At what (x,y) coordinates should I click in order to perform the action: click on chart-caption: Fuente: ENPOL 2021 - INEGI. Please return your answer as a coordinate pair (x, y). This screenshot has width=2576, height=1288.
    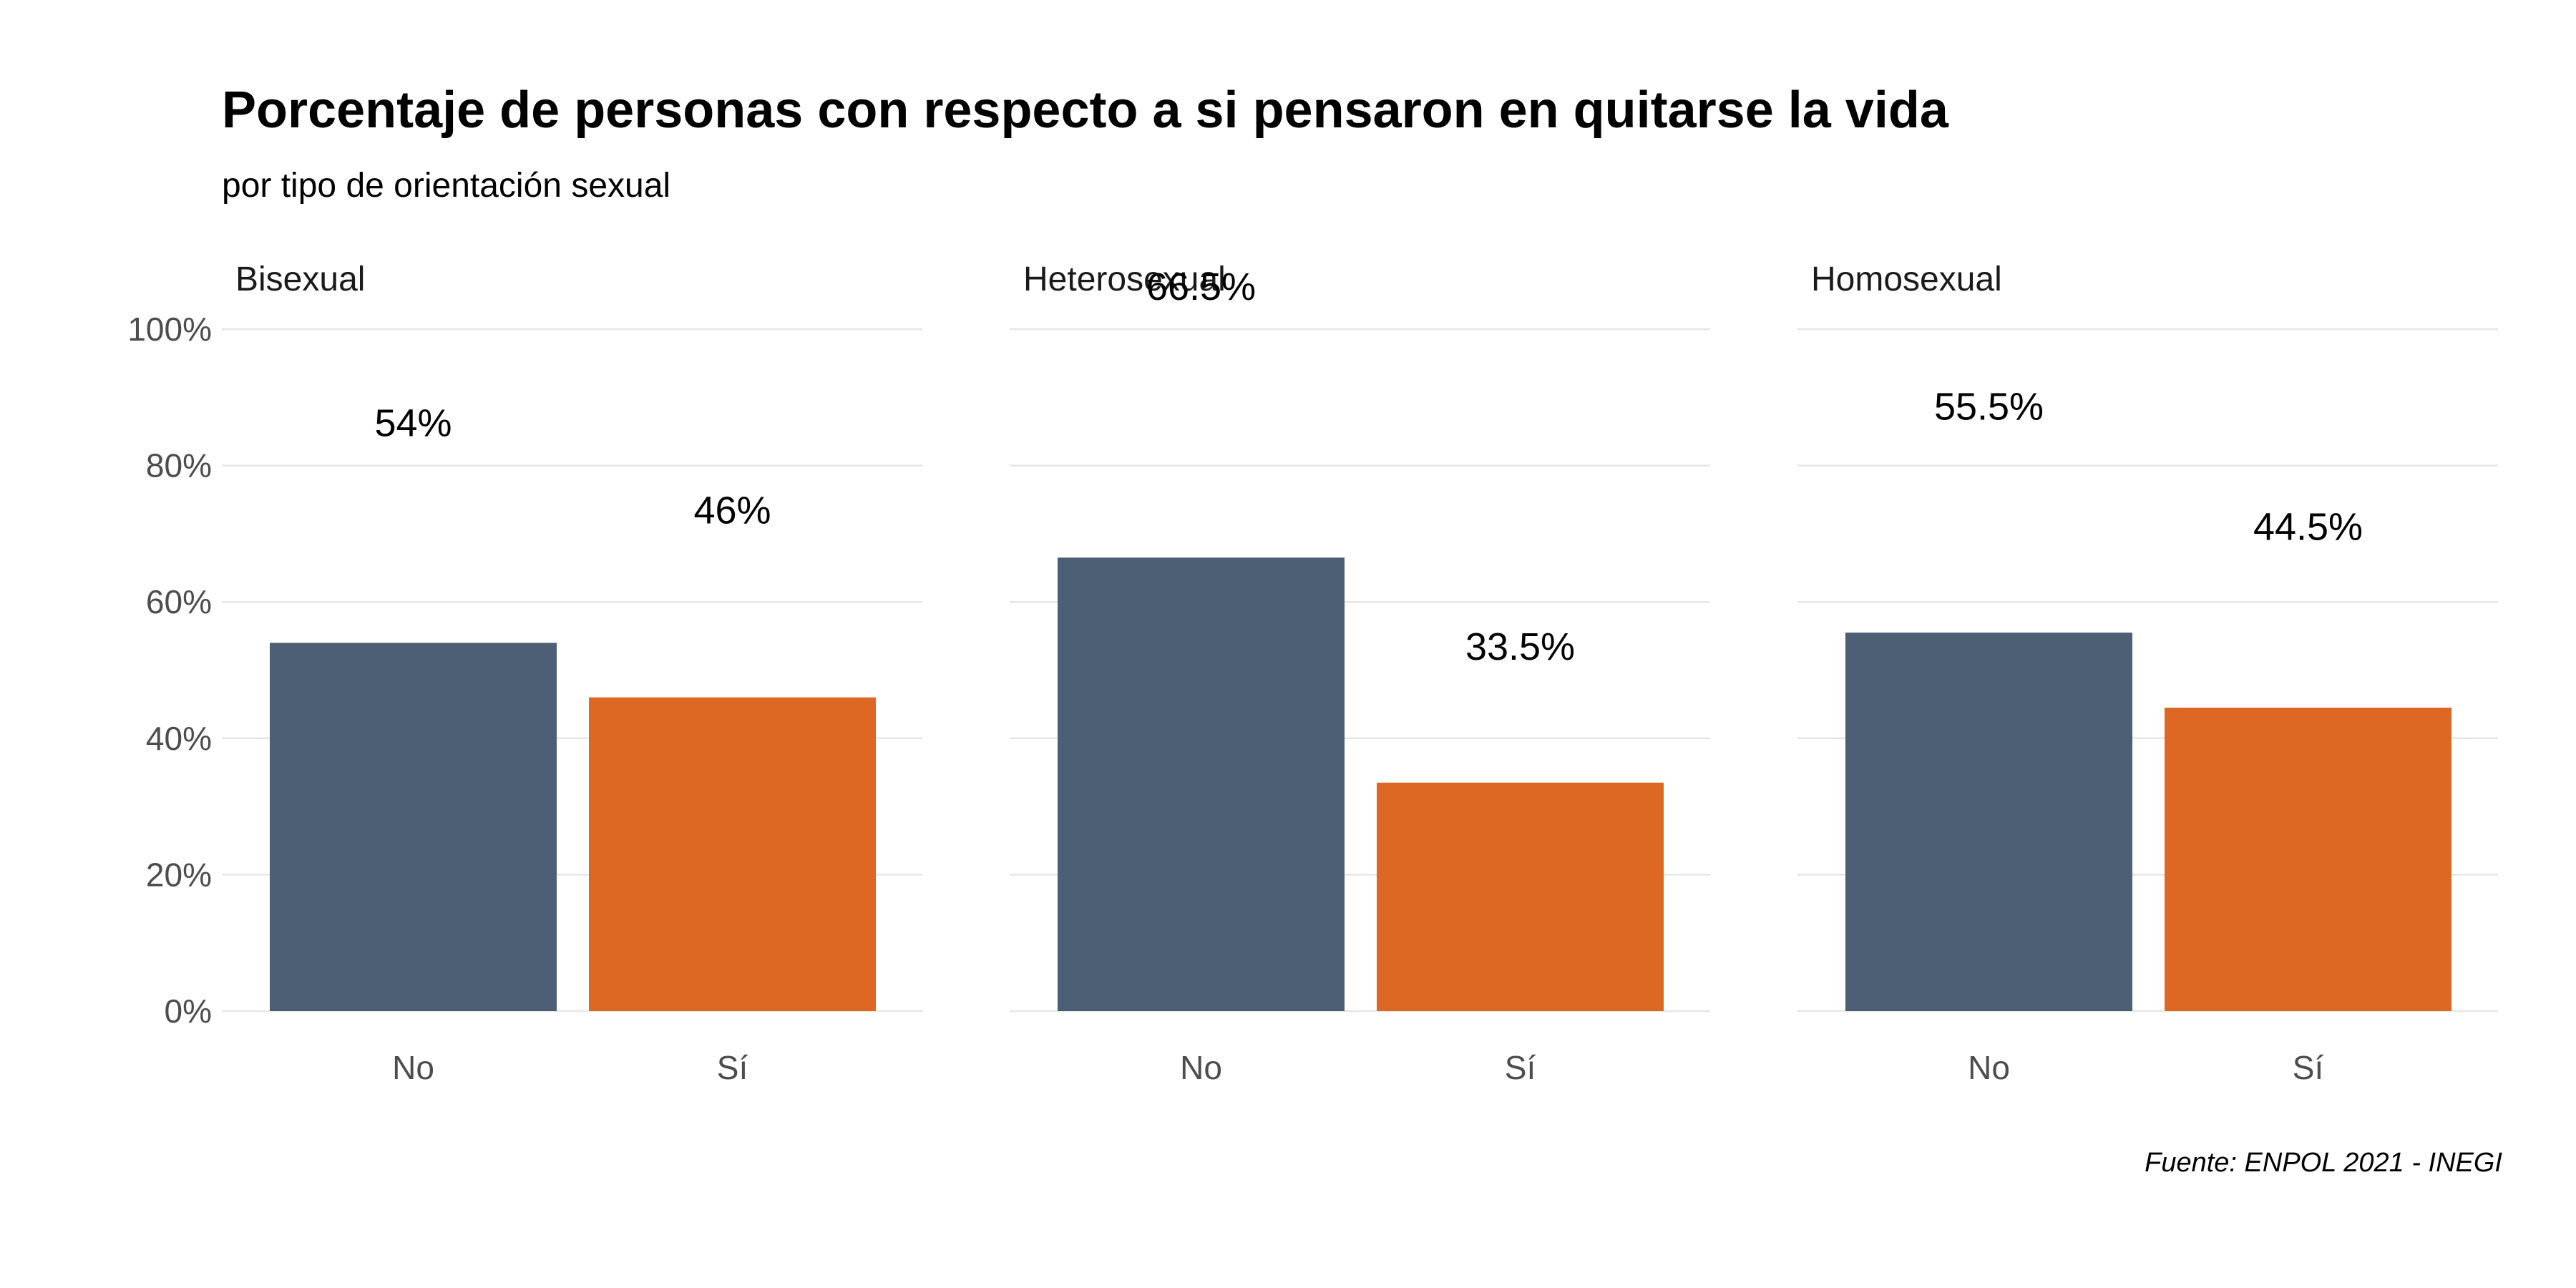
    Looking at the image, I should click on (2323, 1163).